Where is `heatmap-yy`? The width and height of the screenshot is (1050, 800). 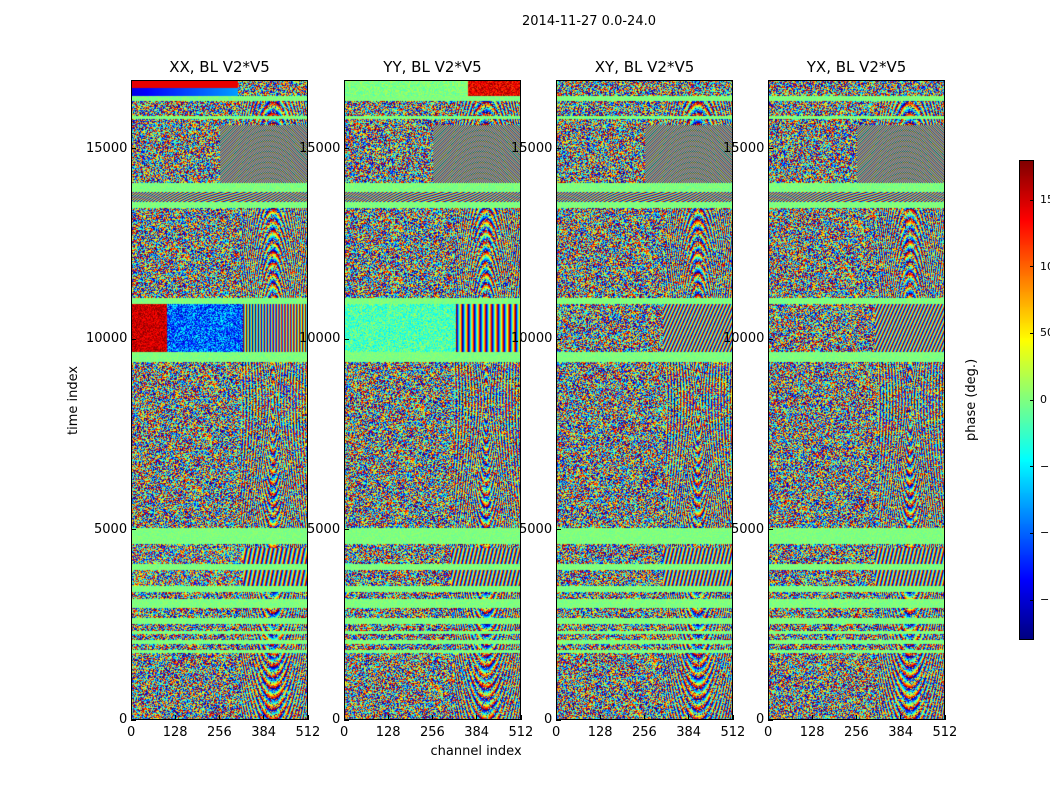 heatmap-yy is located at coordinates (432, 400).